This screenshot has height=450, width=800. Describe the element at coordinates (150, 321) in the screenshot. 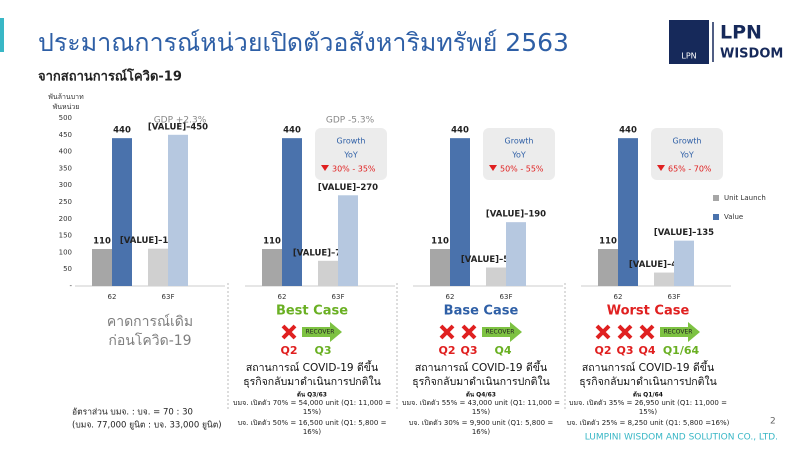

I see `case-title: คาดการณ์เดิม` at that location.